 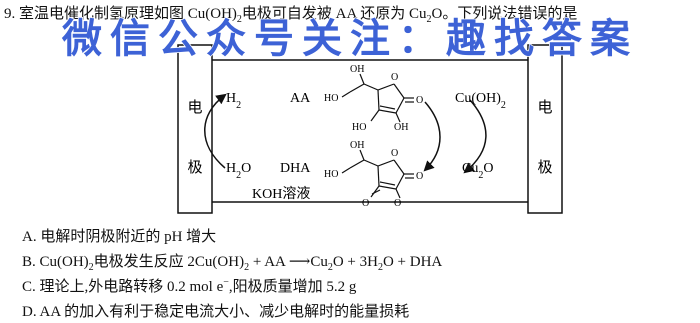 I want to click on species: Cu2O, so click(x=477, y=171).